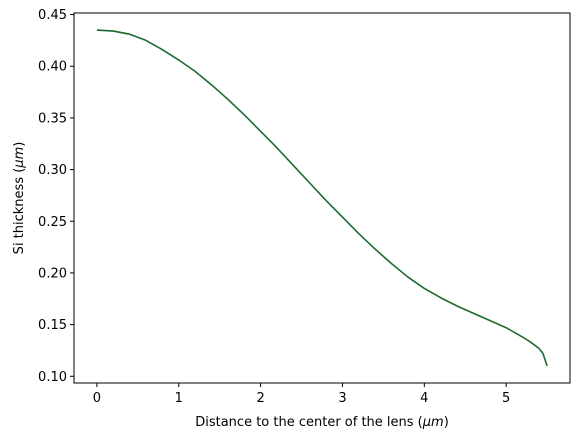 This screenshot has height=440, width=580. Describe the element at coordinates (52, 377) in the screenshot. I see `y-tick-label: 0.10` at that location.